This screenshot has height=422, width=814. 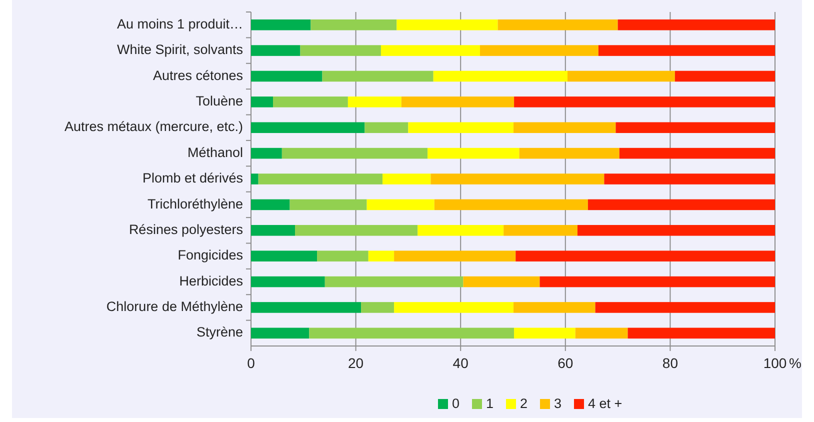 I want to click on legend-label: 2, so click(x=524, y=403).